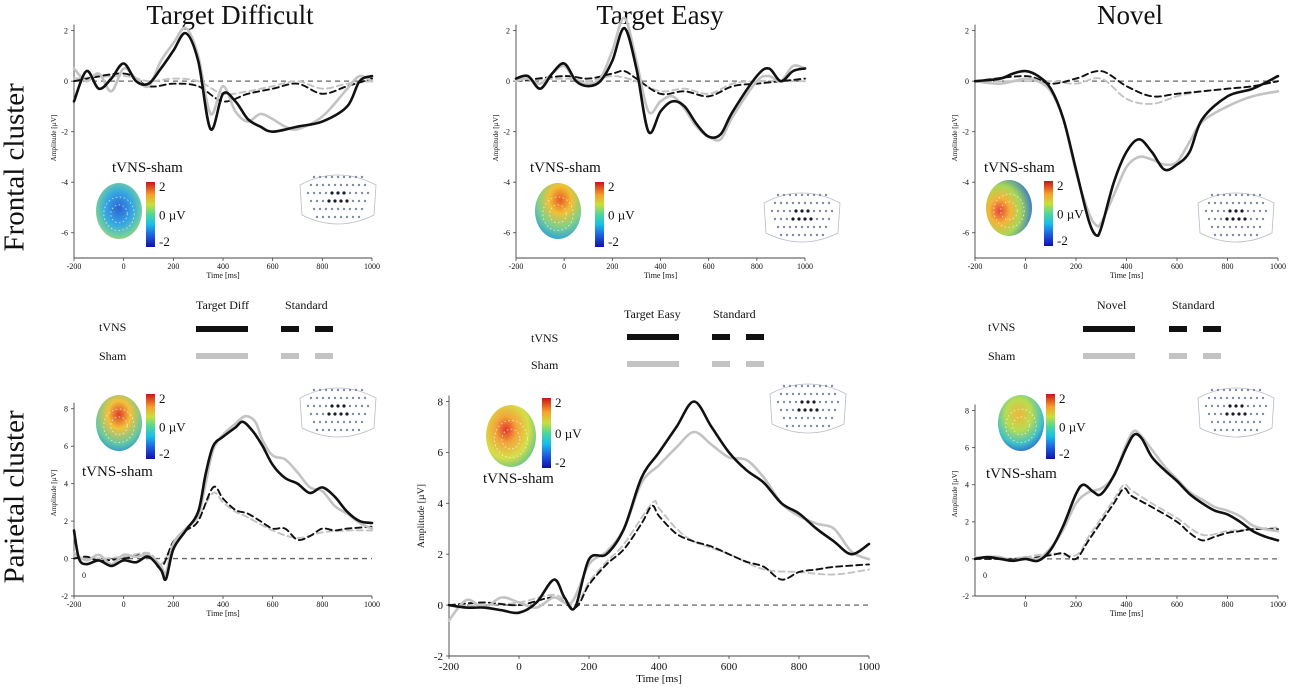 The width and height of the screenshot is (1300, 691). What do you see at coordinates (1064, 453) in the screenshot?
I see `colorbar-min-label: -2` at bounding box center [1064, 453].